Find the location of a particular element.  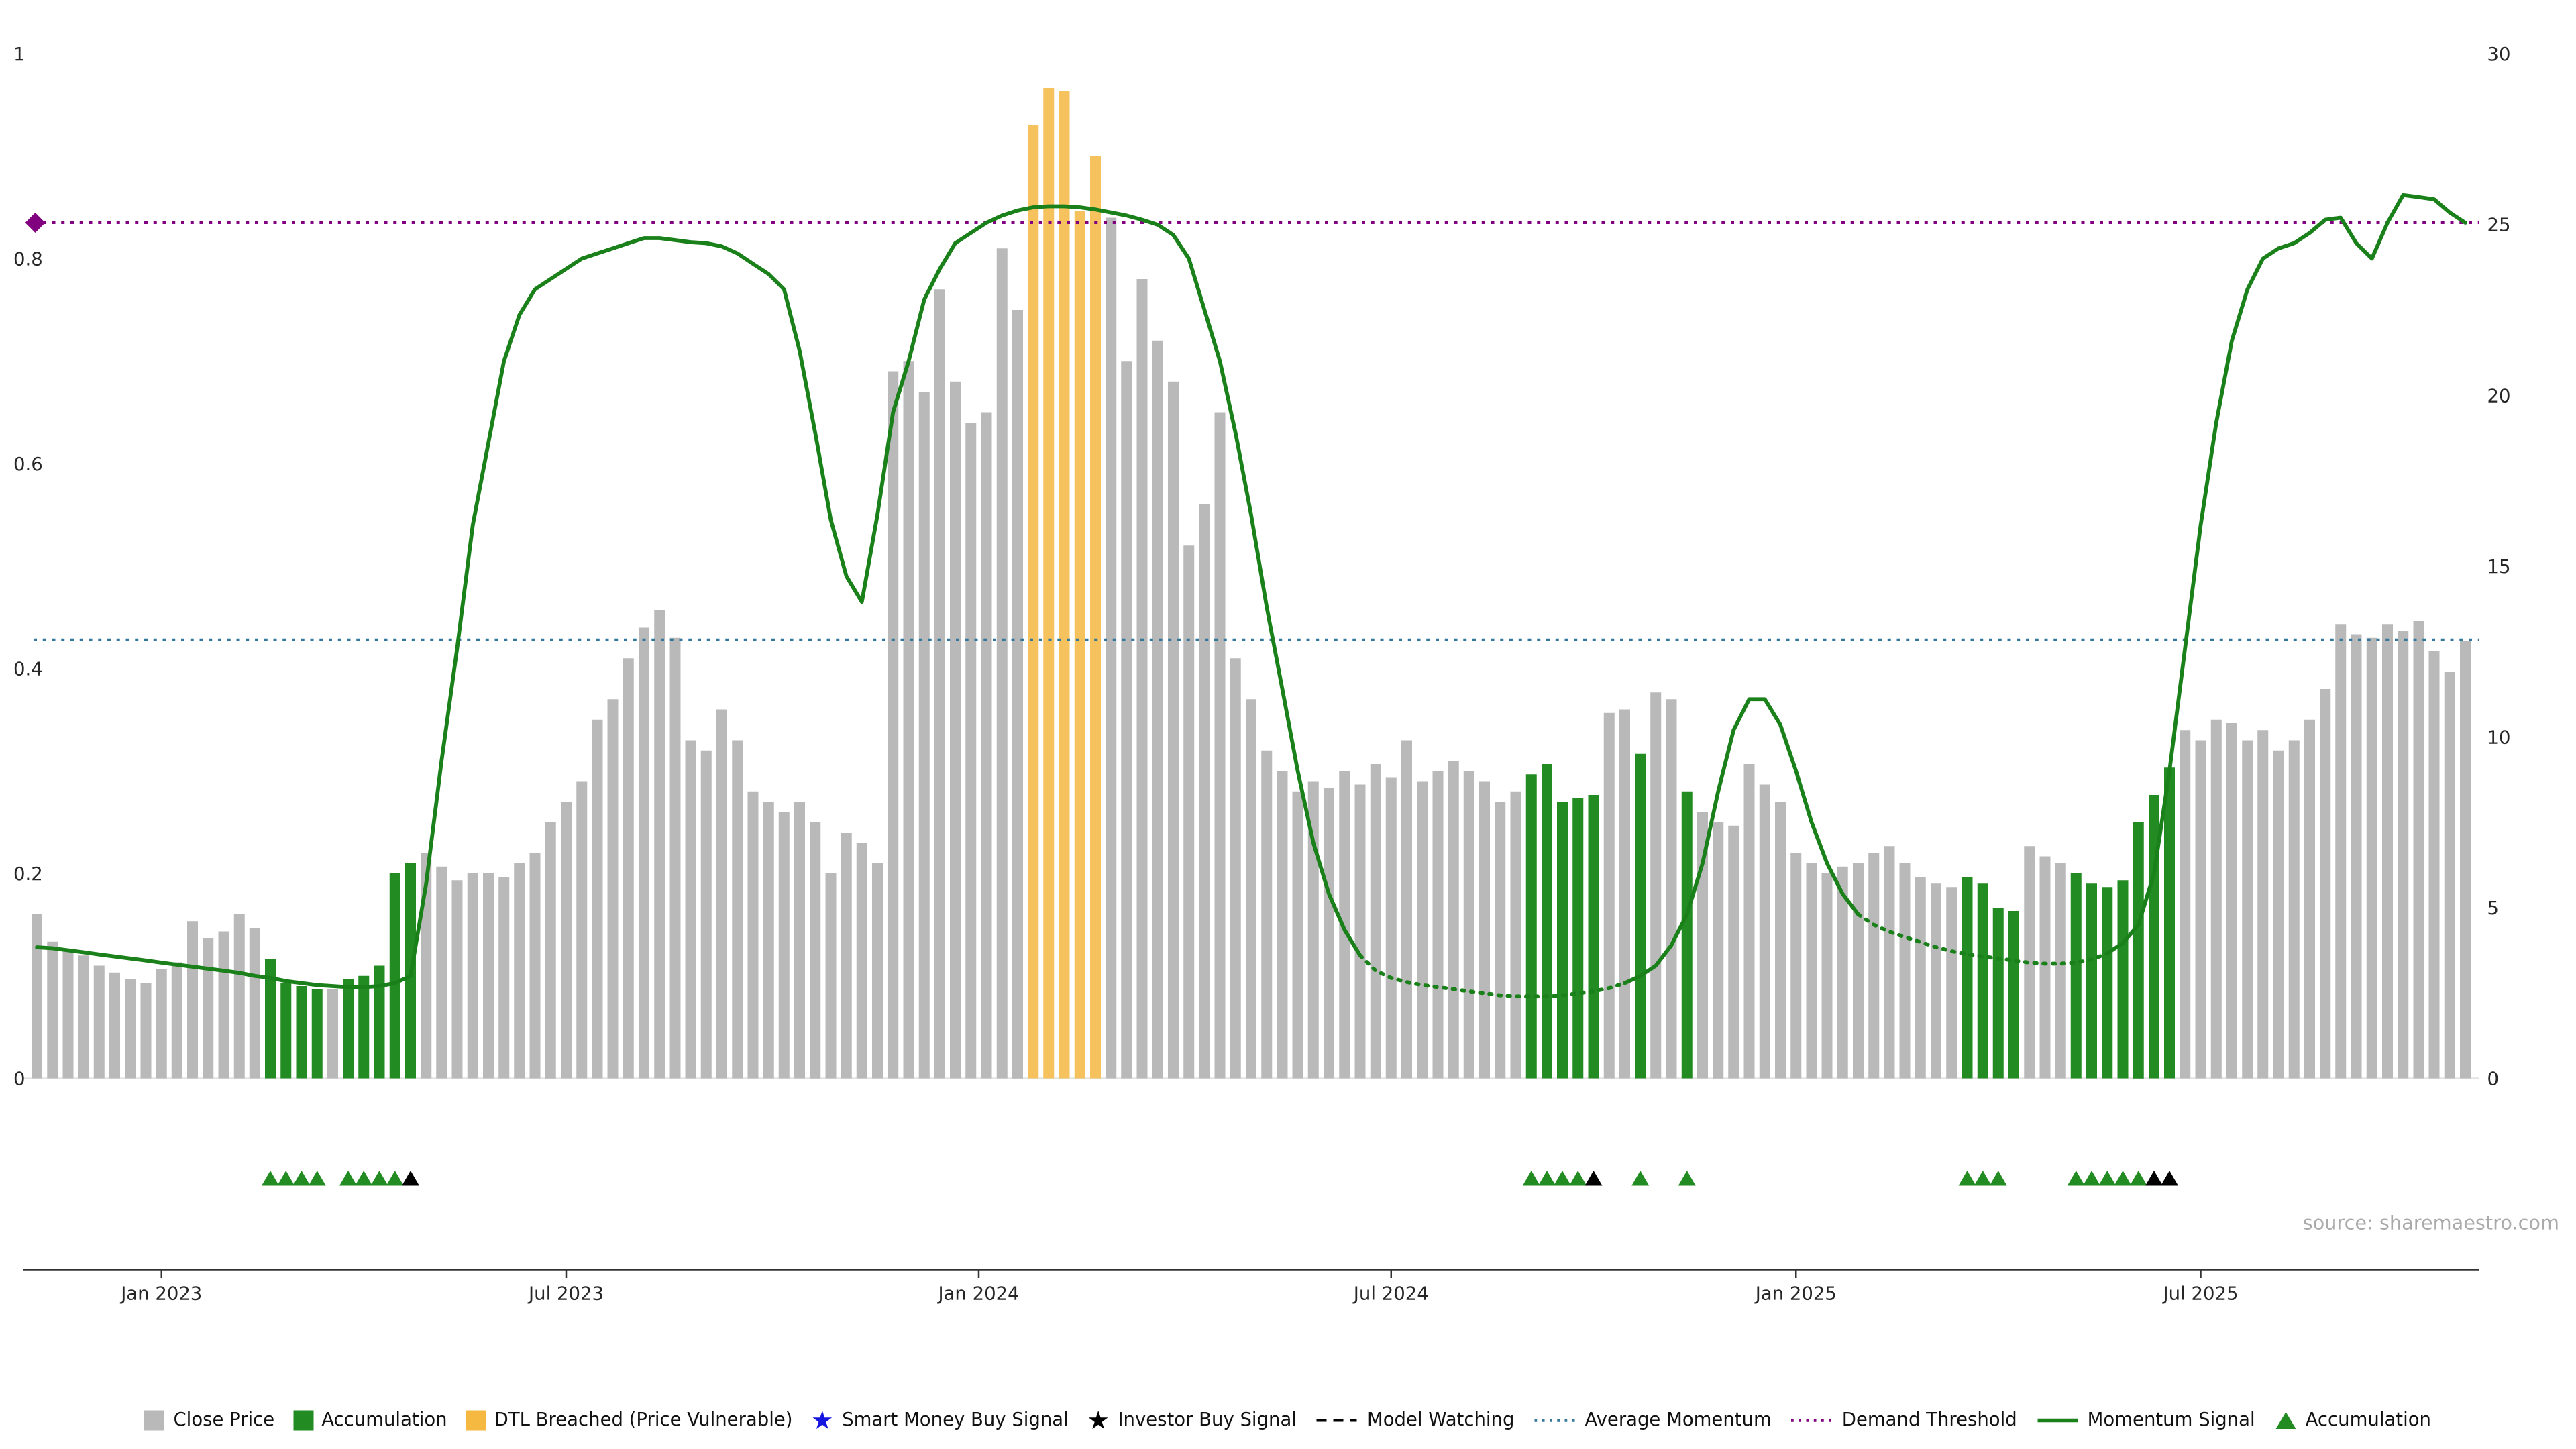

dtl-breached-swatch-icon is located at coordinates (476, 1419).